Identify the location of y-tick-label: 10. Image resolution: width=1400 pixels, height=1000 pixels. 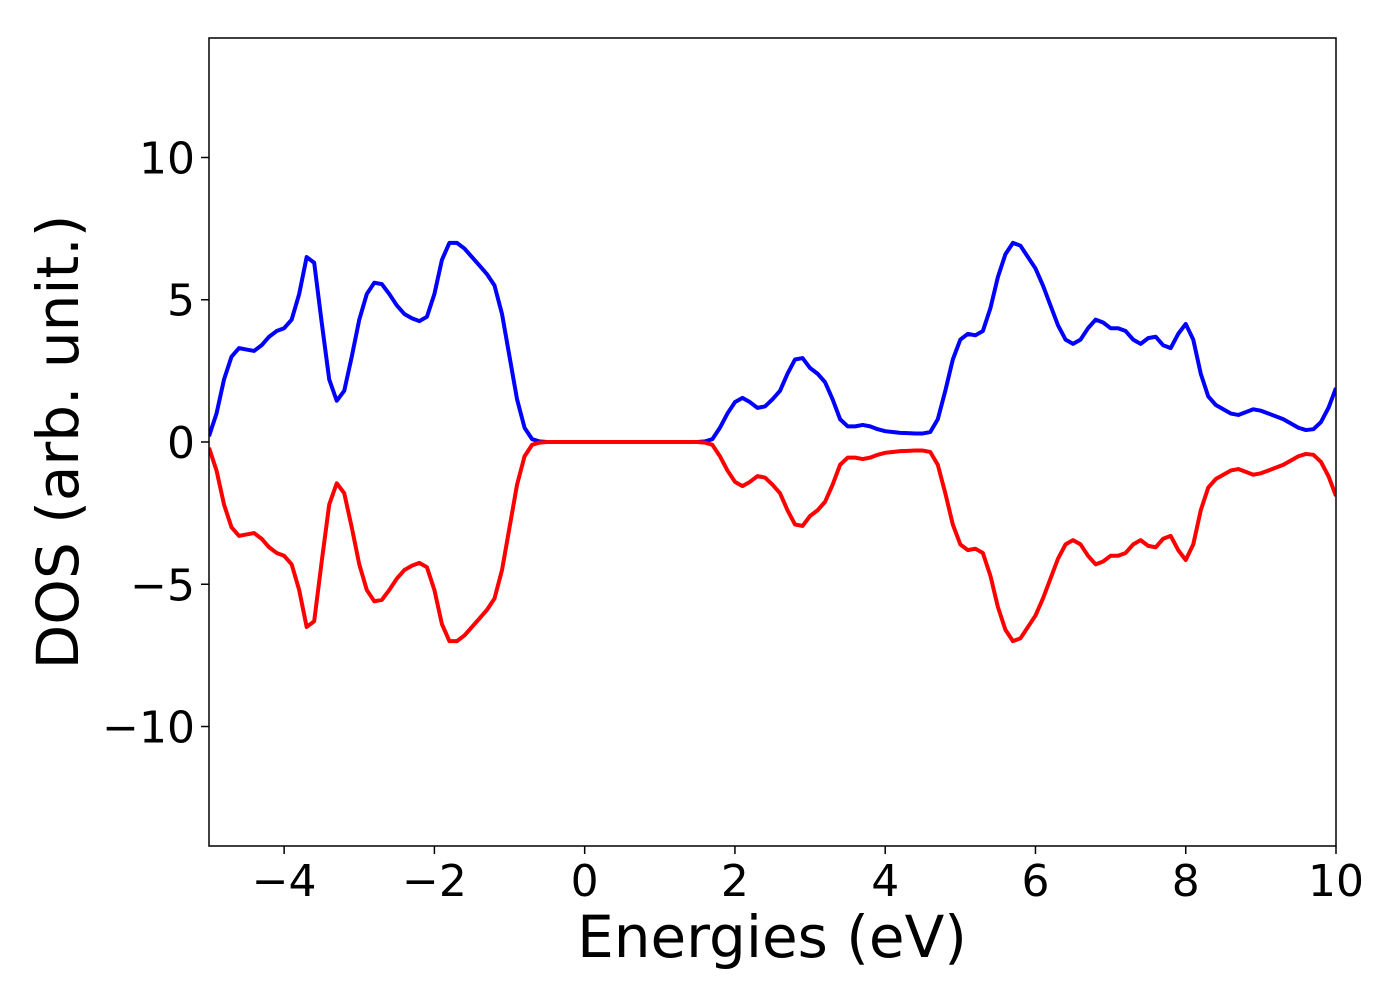
(167, 158).